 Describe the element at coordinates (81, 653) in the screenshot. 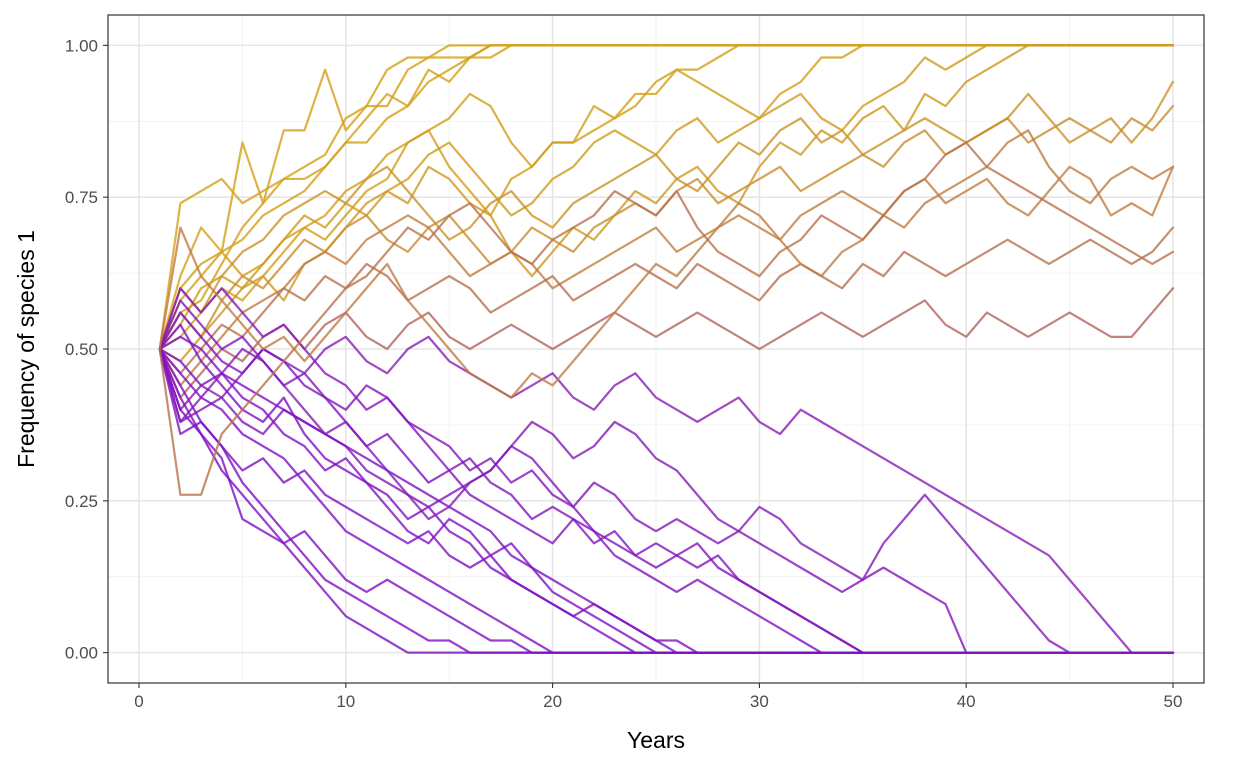

I see `y-tick-label: 0.00` at that location.